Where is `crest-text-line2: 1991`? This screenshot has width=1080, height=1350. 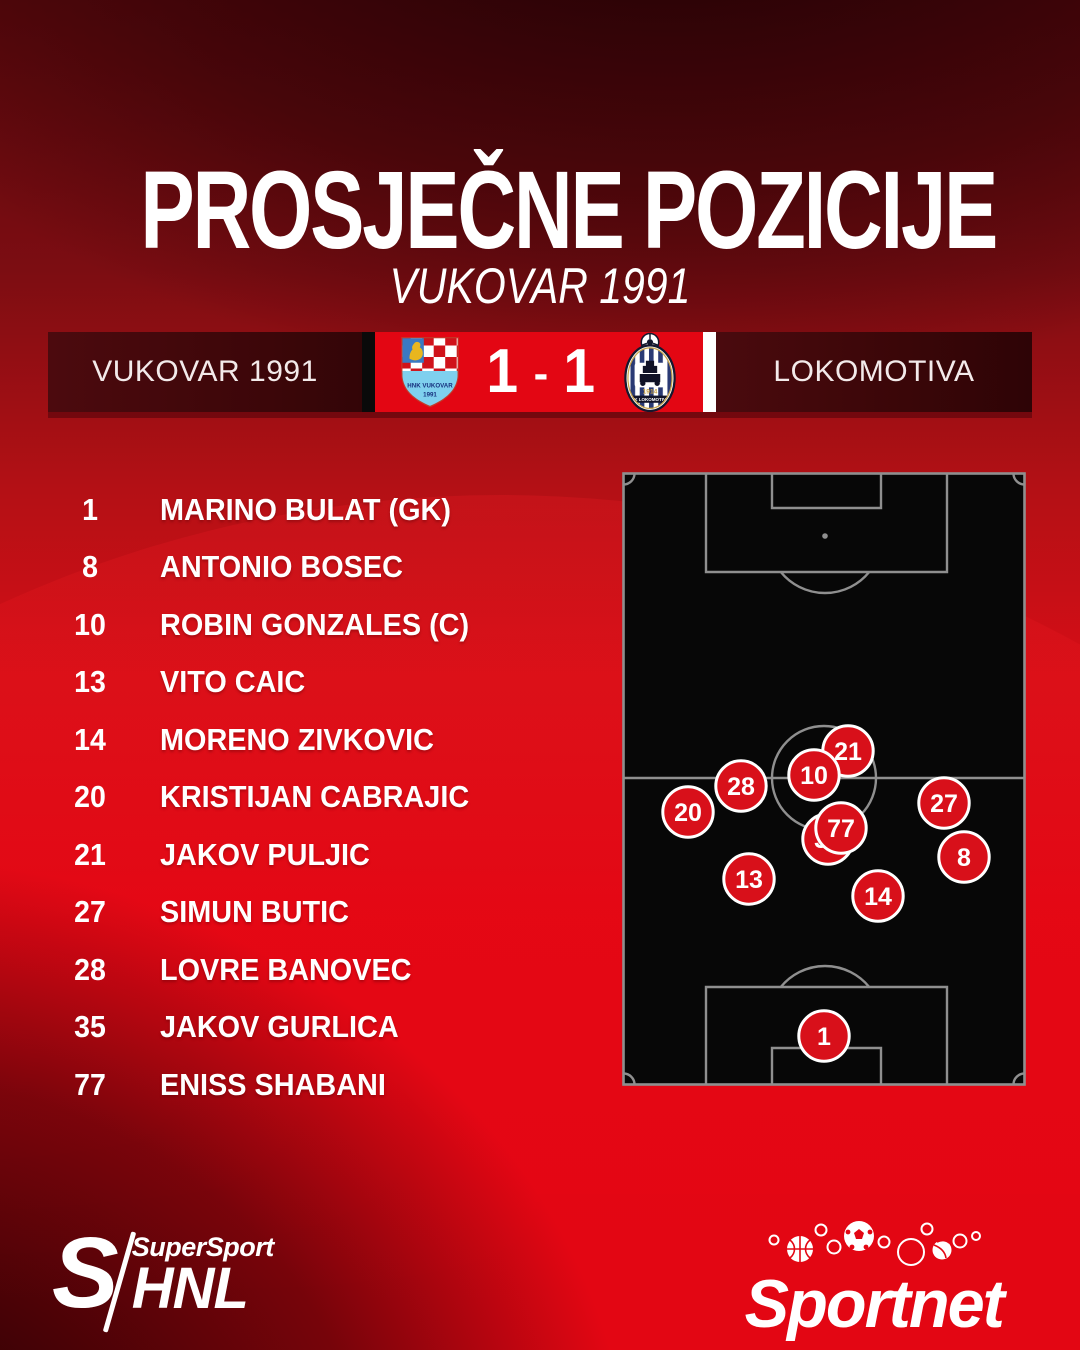 crest-text-line2: 1991 is located at coordinates (430, 395).